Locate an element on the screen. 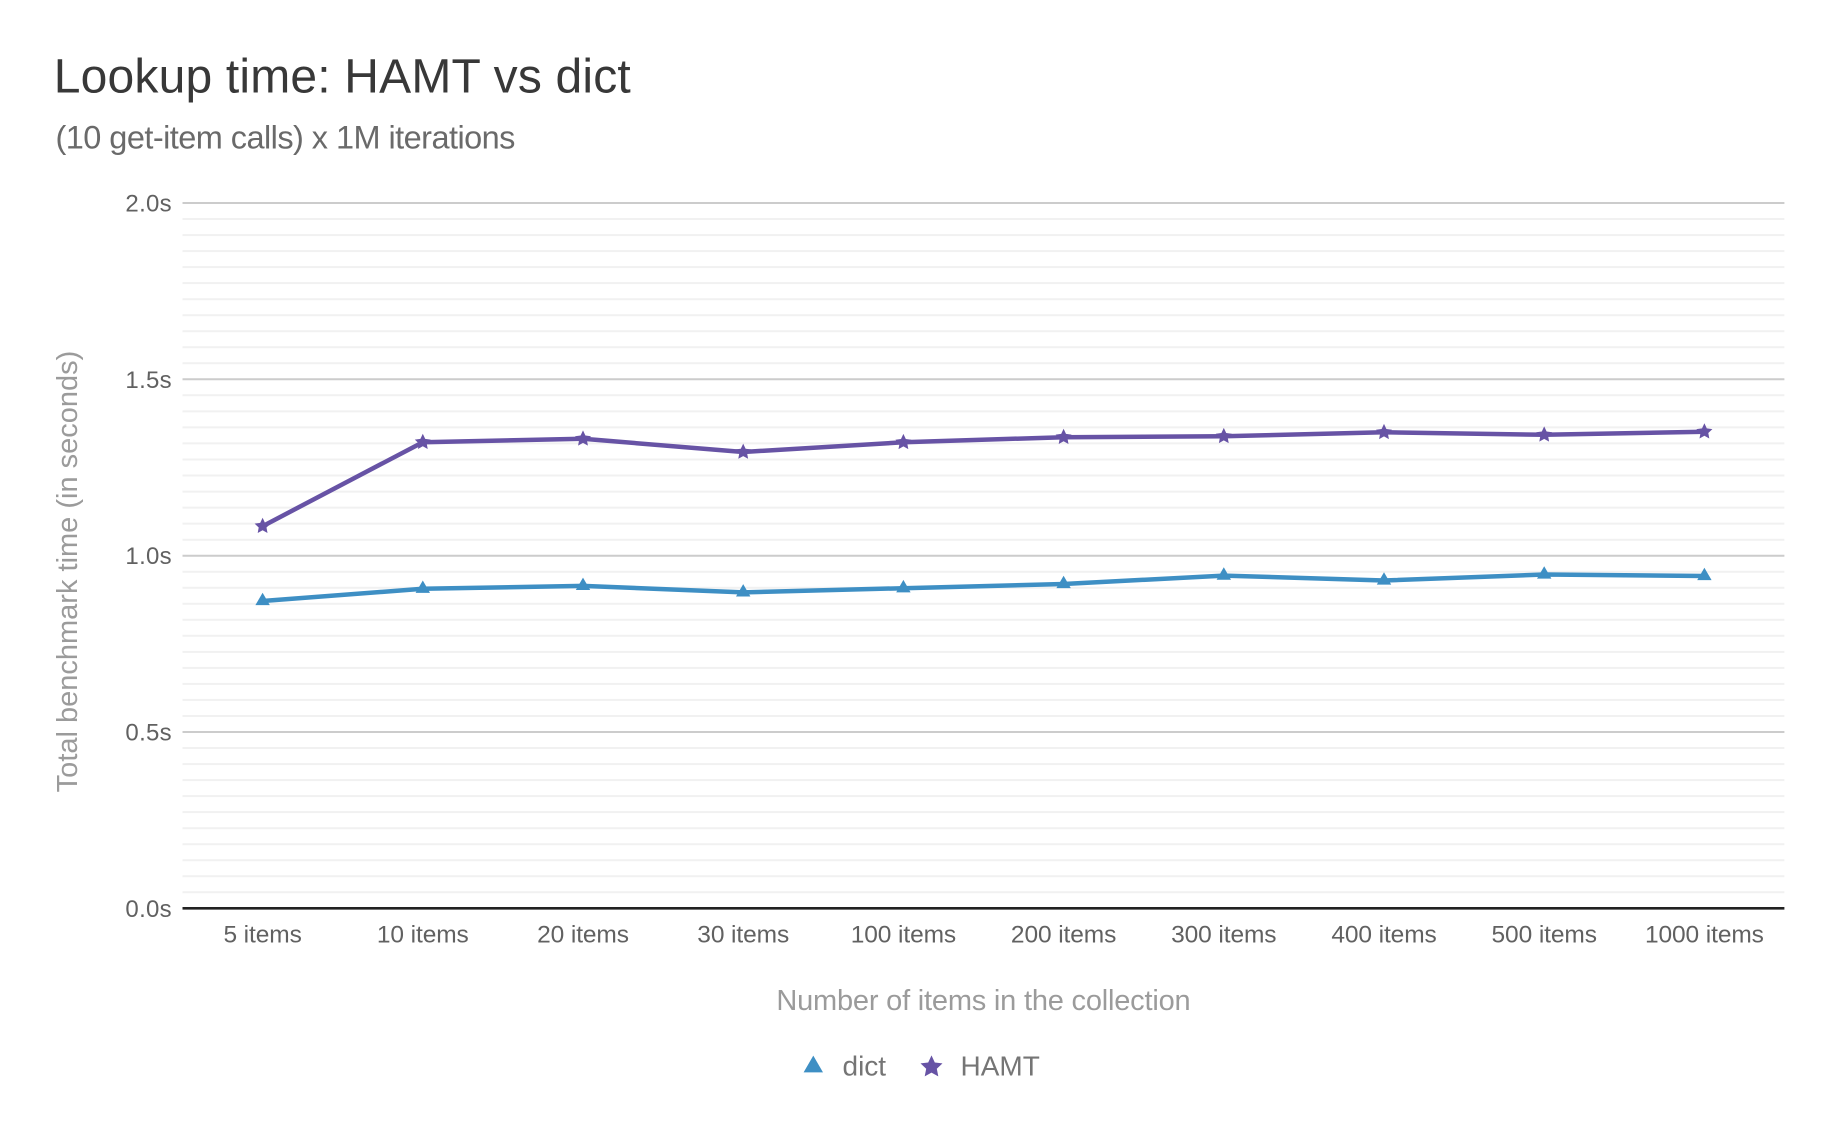 The width and height of the screenshot is (1840, 1141). svg-text:Total benchmark time (in secon: Total benchmark time (in seconds) is located at coordinates (68, 572).